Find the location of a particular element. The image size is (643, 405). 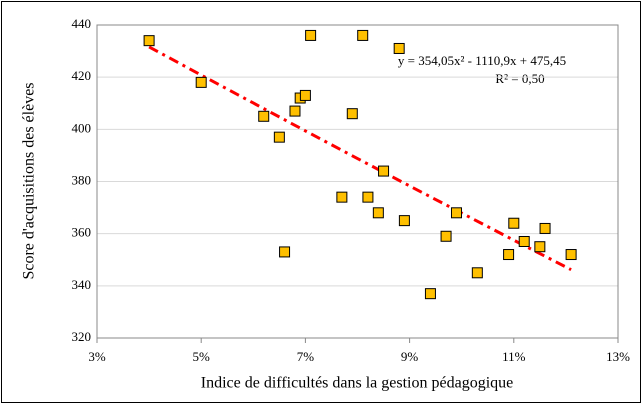

y-tick-label: 400 is located at coordinates (82, 127).